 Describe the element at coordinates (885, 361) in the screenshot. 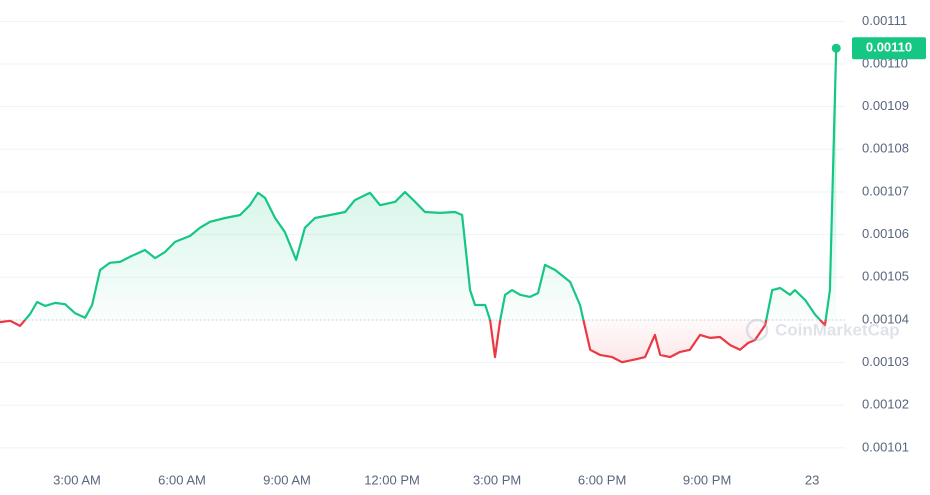

I see `y-tick-label: 0.00103` at that location.